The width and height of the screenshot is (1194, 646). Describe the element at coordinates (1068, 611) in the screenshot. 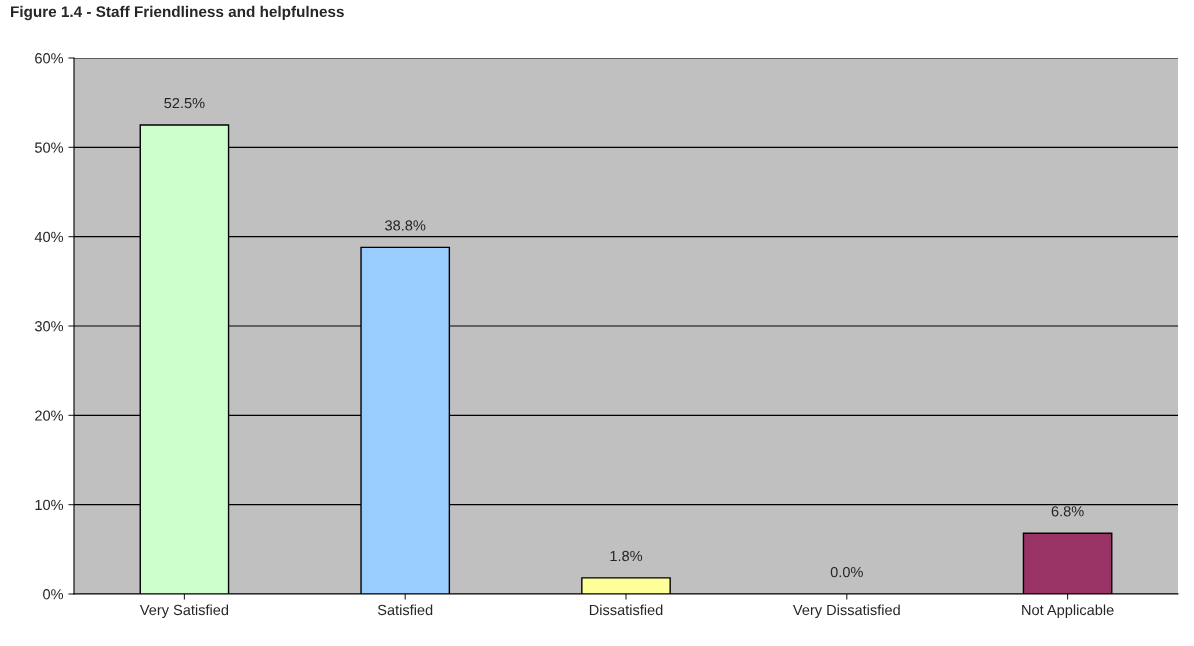

I see `x-tick-label: Not Applicable` at that location.